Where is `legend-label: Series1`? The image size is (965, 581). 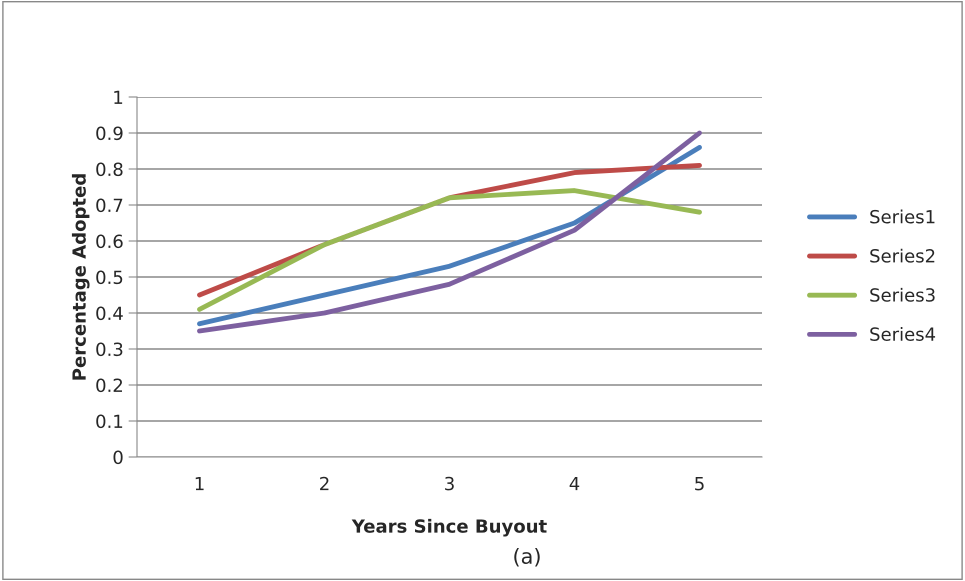
legend-label: Series1 is located at coordinates (902, 217).